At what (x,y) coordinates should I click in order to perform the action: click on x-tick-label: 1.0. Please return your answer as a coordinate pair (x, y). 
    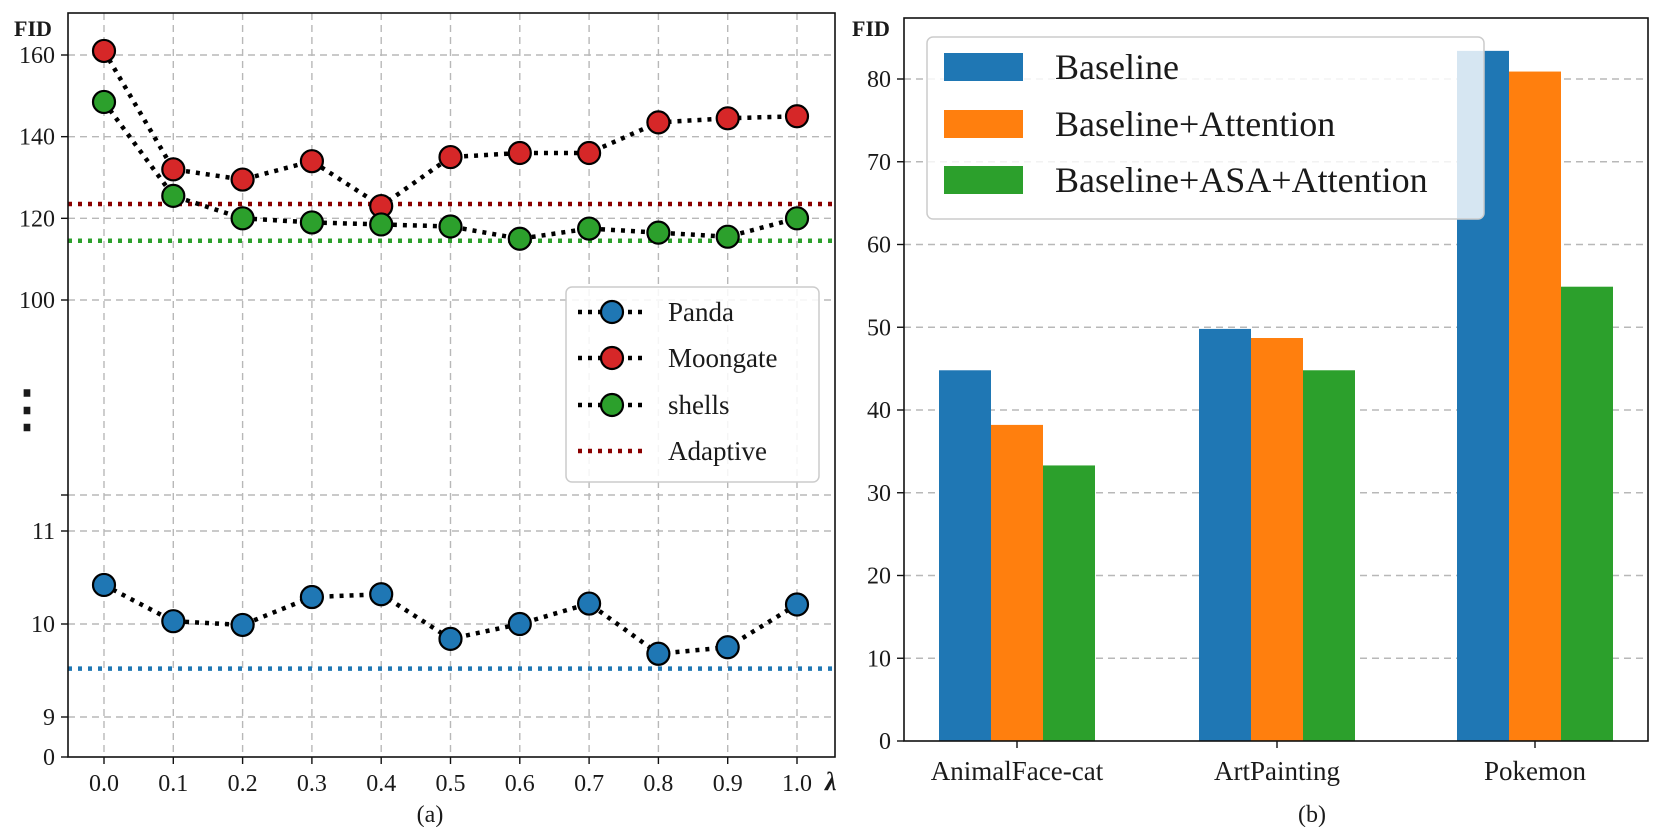
    Looking at the image, I should click on (797, 784).